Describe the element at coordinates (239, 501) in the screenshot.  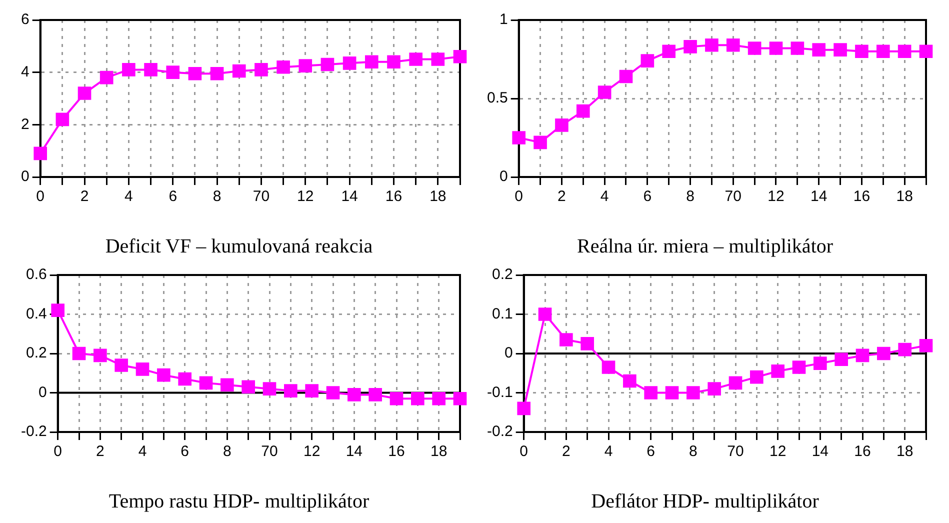
I see `text: Tempo rastu HDP- multiplikátor` at that location.